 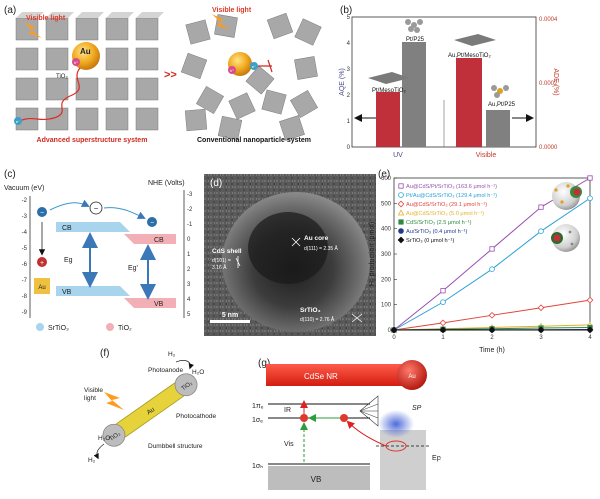 I want to click on legend-entry: Au@CdS/SrTiO₃ (5.0 μmol h⁻¹), so click(x=445, y=214).